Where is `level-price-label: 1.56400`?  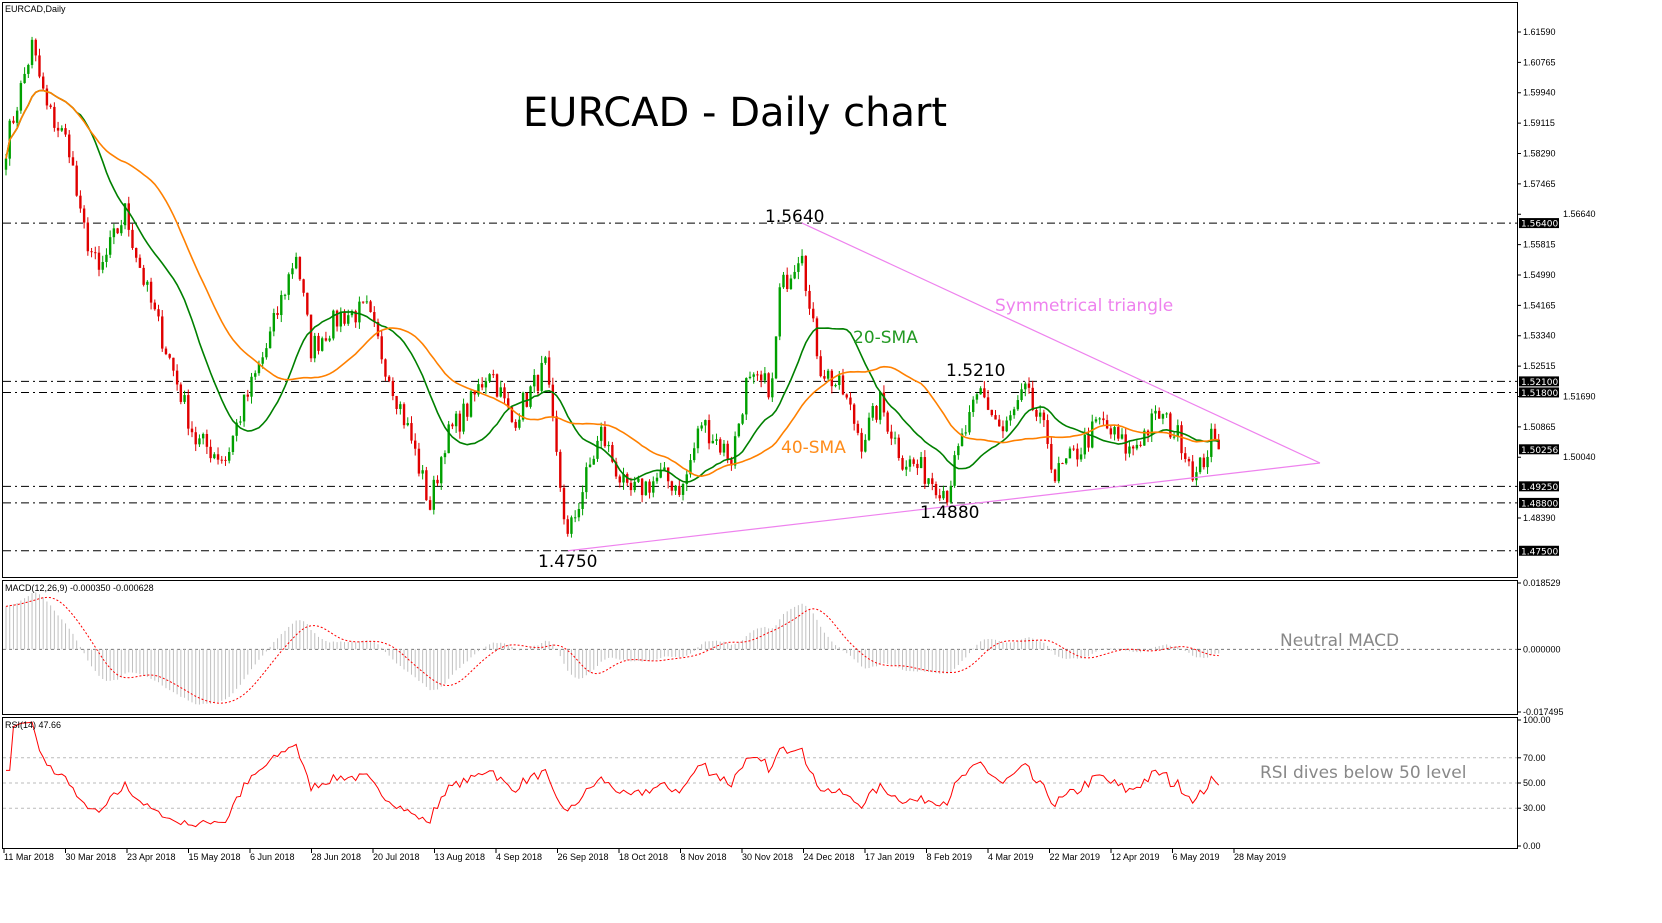
level-price-label: 1.56400 is located at coordinates (1539, 225).